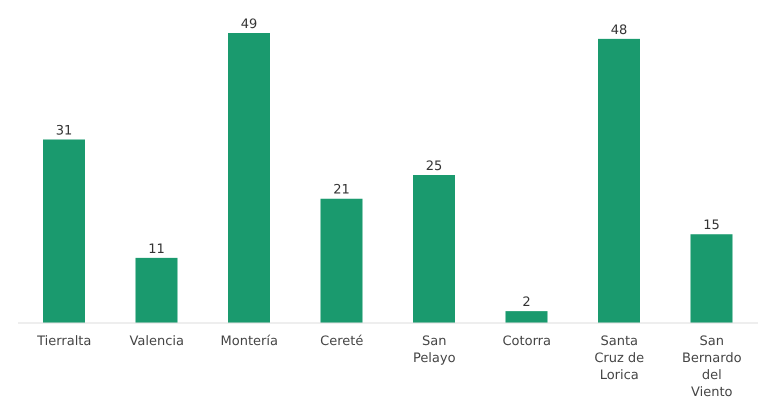  What do you see at coordinates (619, 30) in the screenshot?
I see `data-label: 48` at bounding box center [619, 30].